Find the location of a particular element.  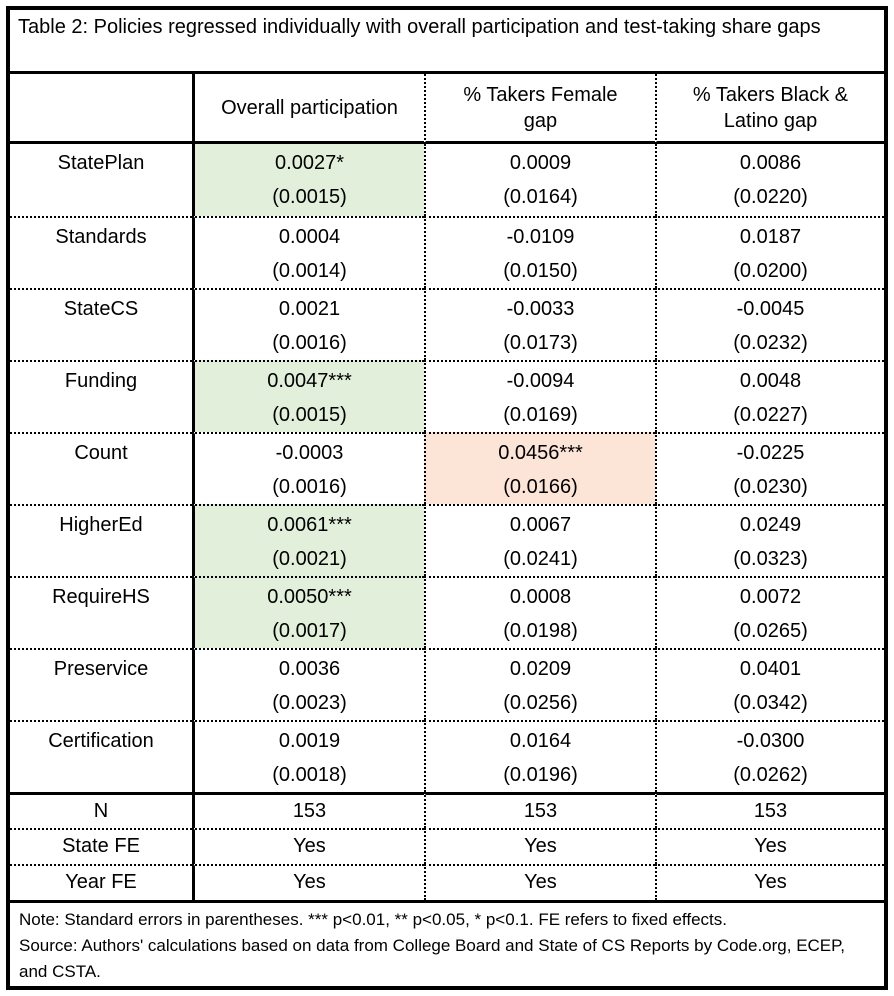

policy-label-cell: HigherEd is located at coordinates (101, 540).